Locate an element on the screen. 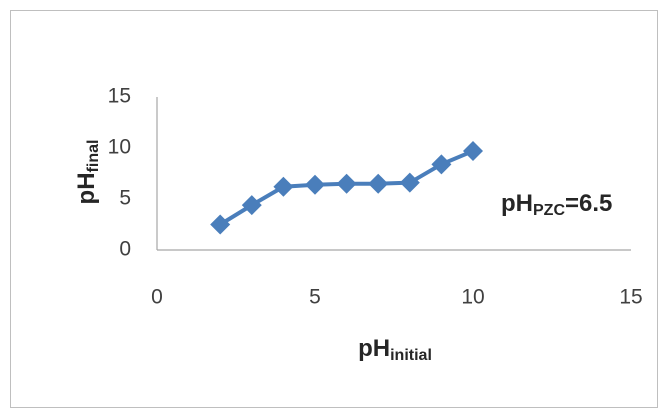  annotation-rest: =6.5 is located at coordinates (588, 203).